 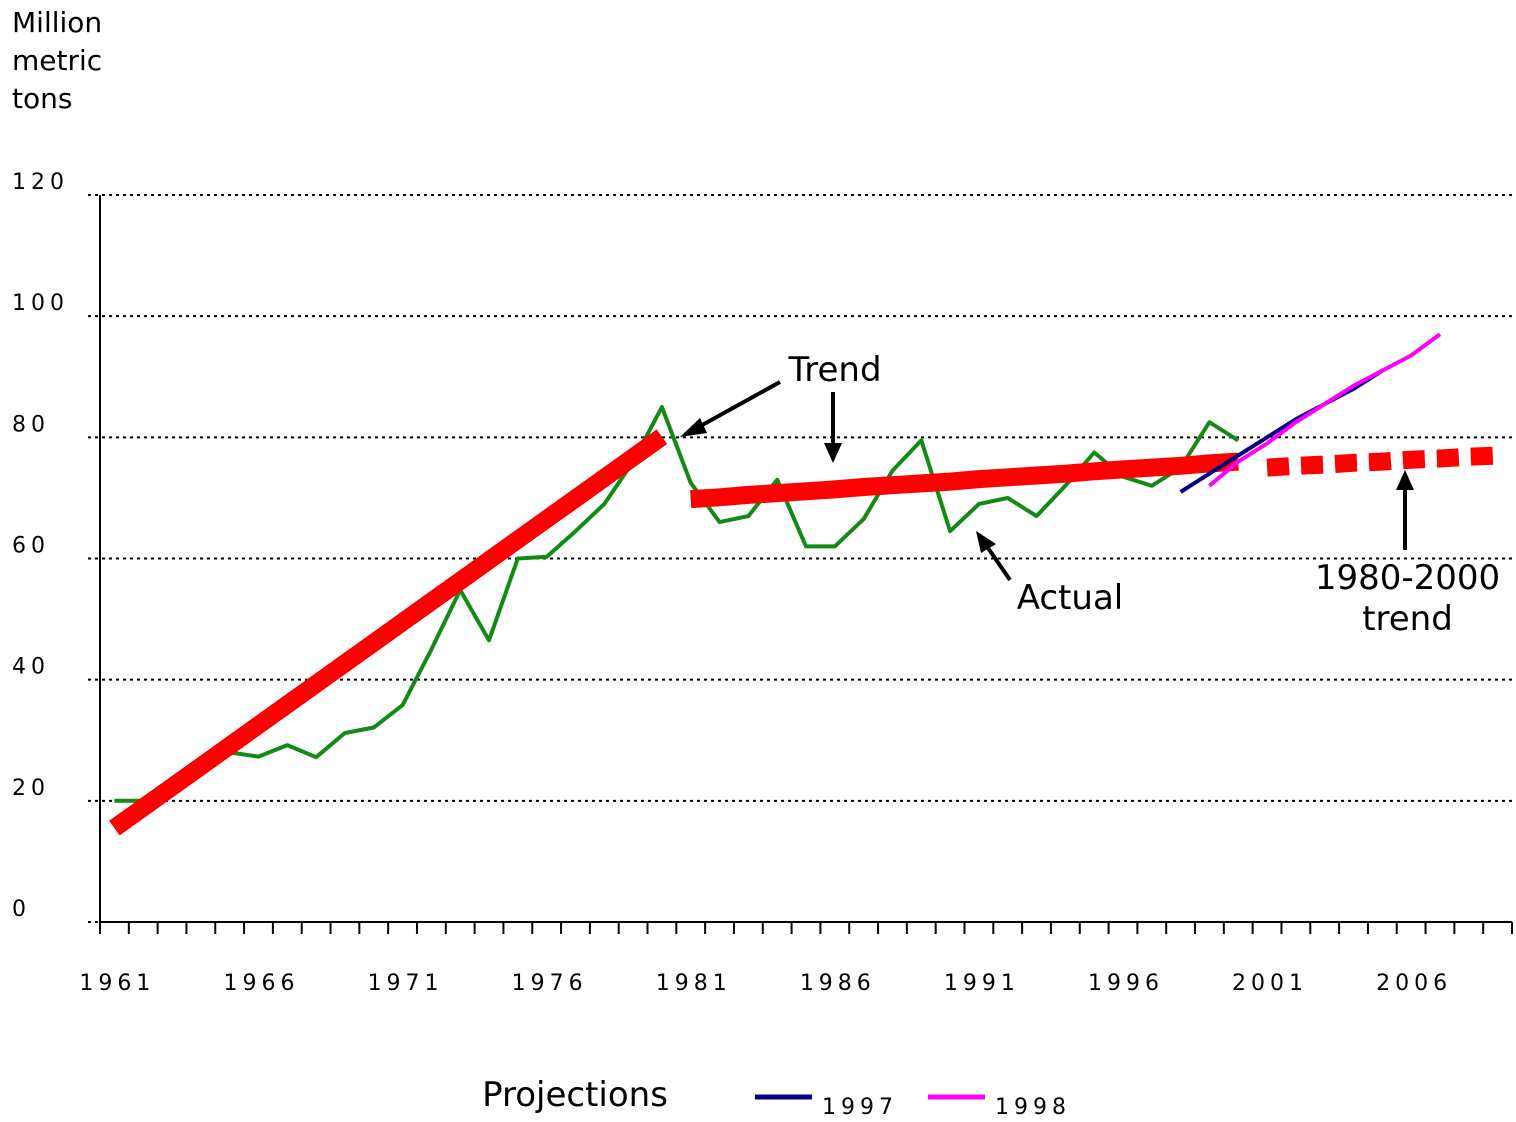 What do you see at coordinates (31, 788) in the screenshot?
I see `y-tick-label: 20` at bounding box center [31, 788].